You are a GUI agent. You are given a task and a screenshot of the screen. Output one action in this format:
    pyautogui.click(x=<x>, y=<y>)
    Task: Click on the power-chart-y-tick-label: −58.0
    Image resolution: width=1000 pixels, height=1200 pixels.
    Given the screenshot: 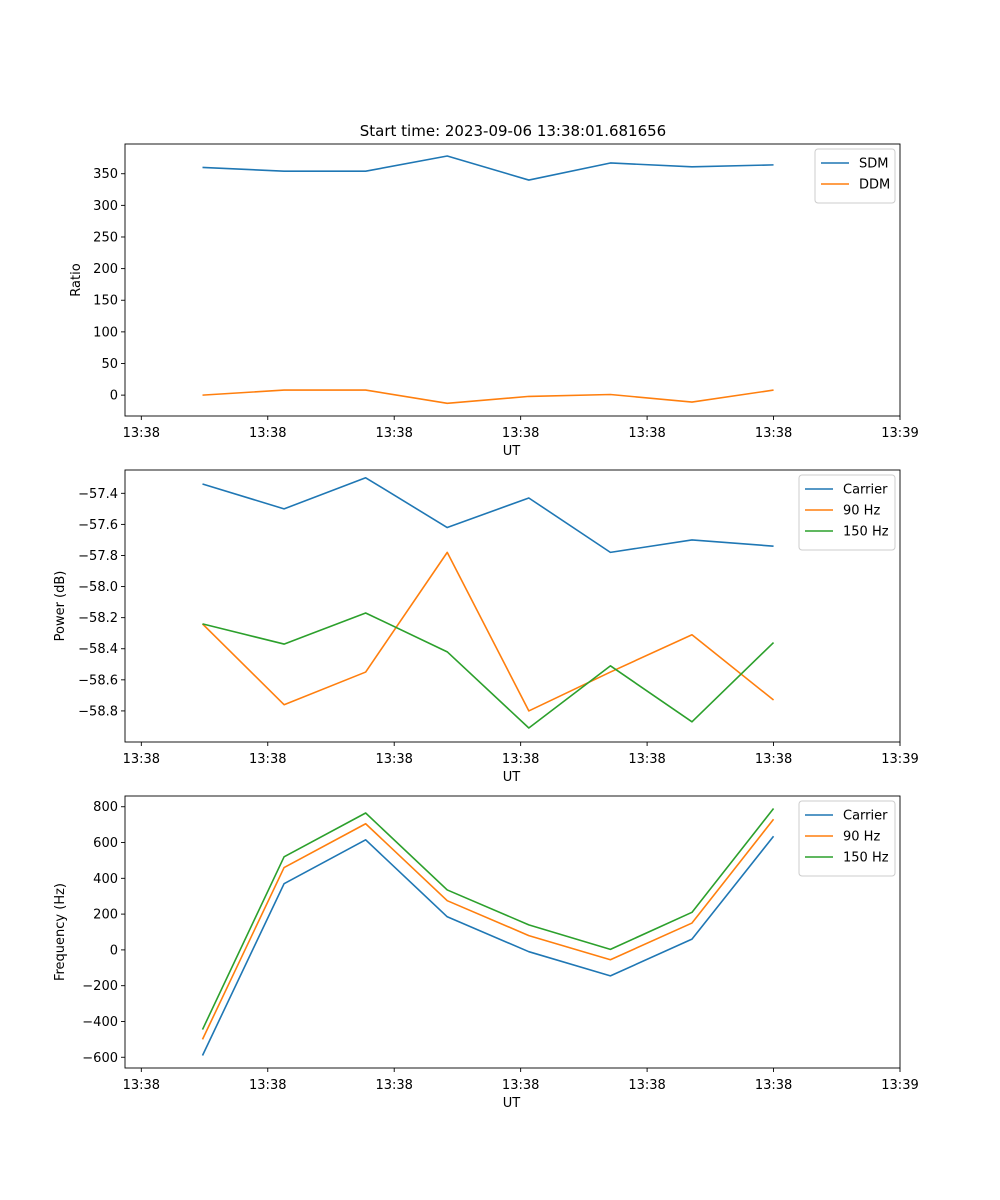 What is the action you would take?
    pyautogui.click(x=98, y=587)
    